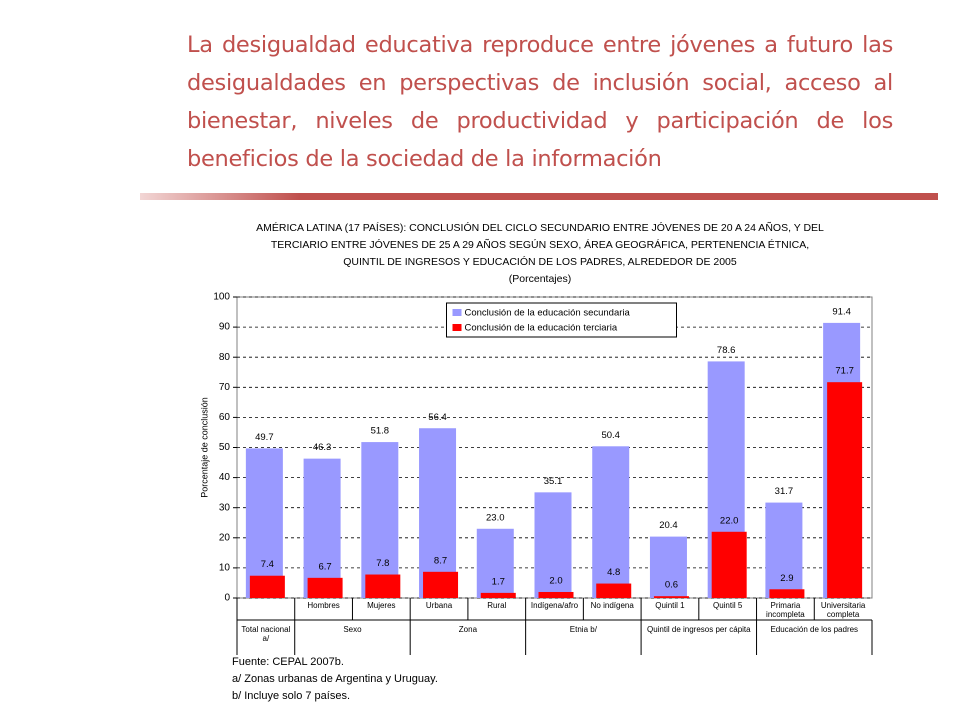 The width and height of the screenshot is (960, 720). I want to click on x-tick-label: Rural, so click(497, 605).